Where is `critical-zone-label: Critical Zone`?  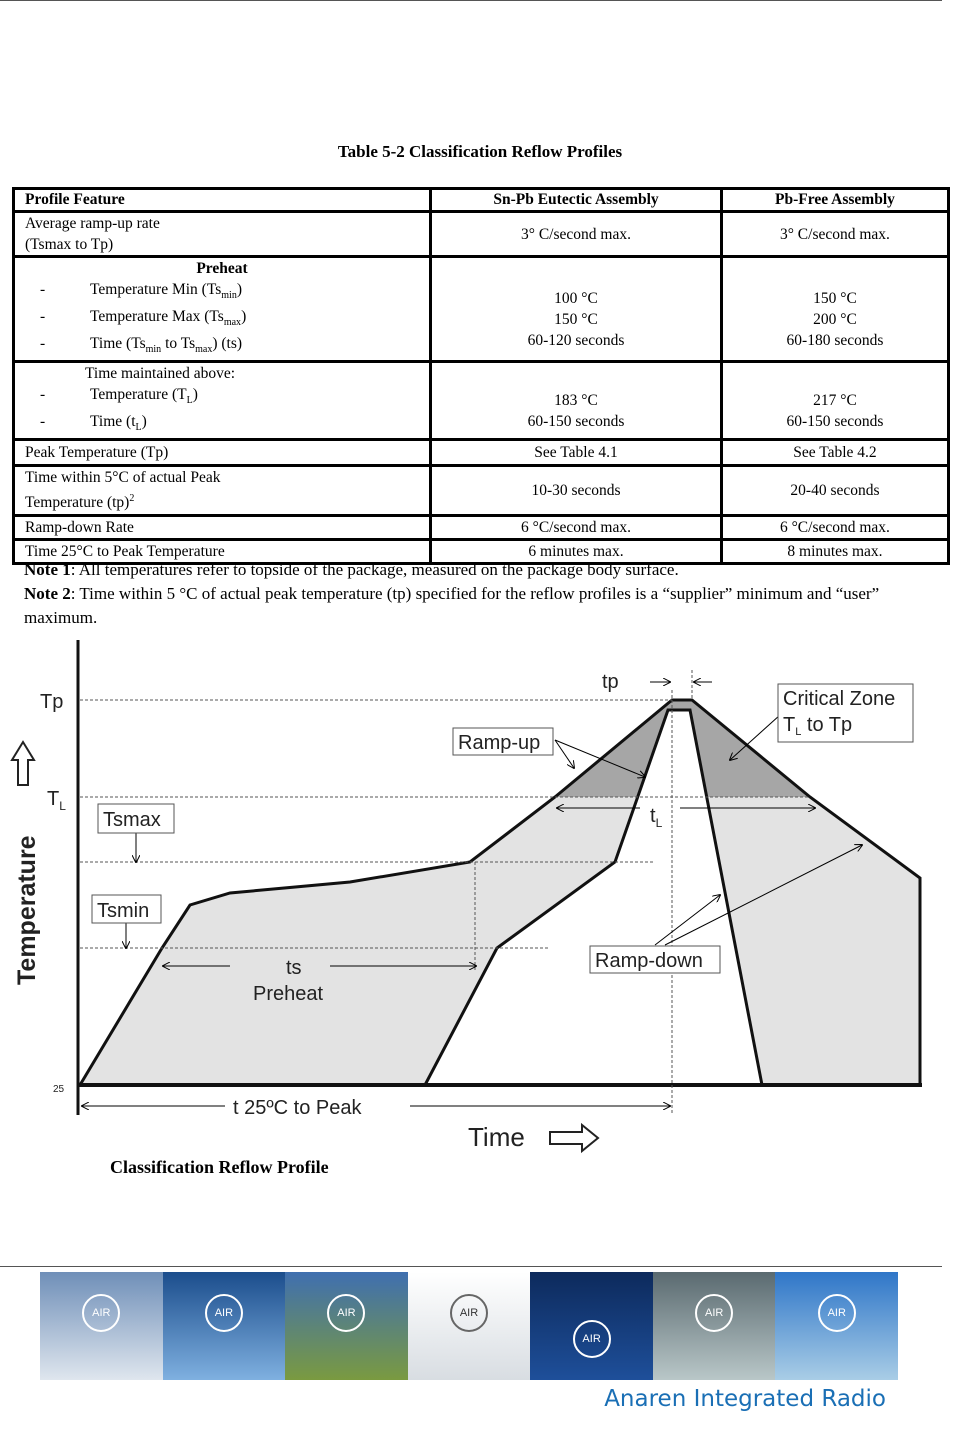
critical-zone-label: Critical Zone is located at coordinates (839, 699).